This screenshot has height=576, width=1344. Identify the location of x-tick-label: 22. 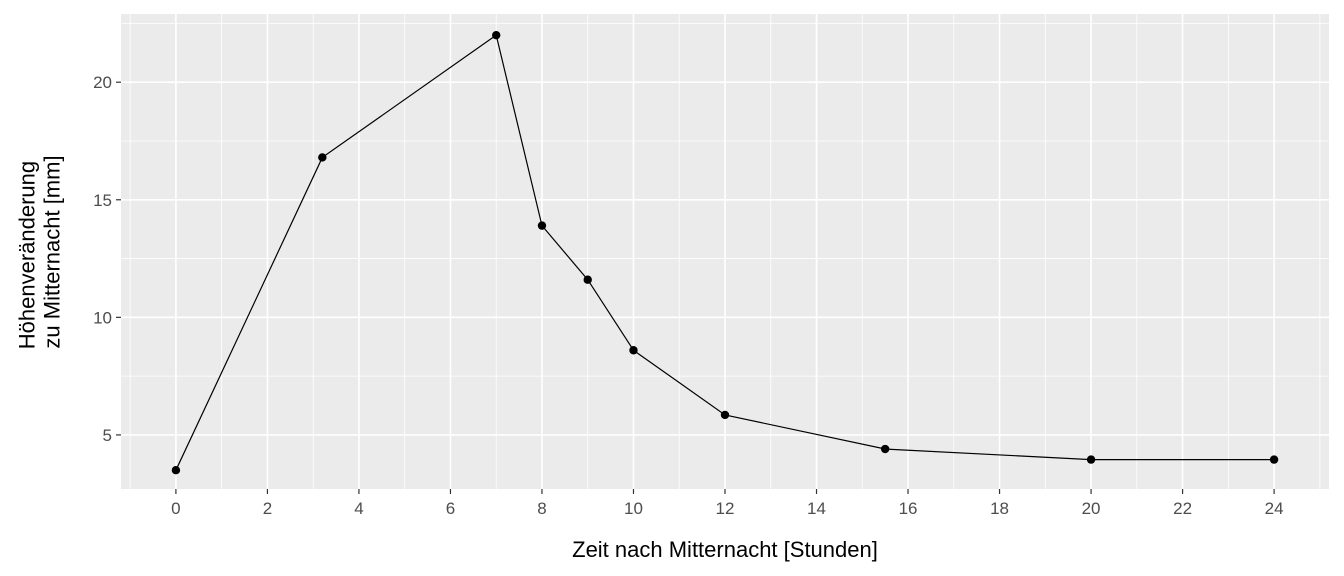
(1182, 508).